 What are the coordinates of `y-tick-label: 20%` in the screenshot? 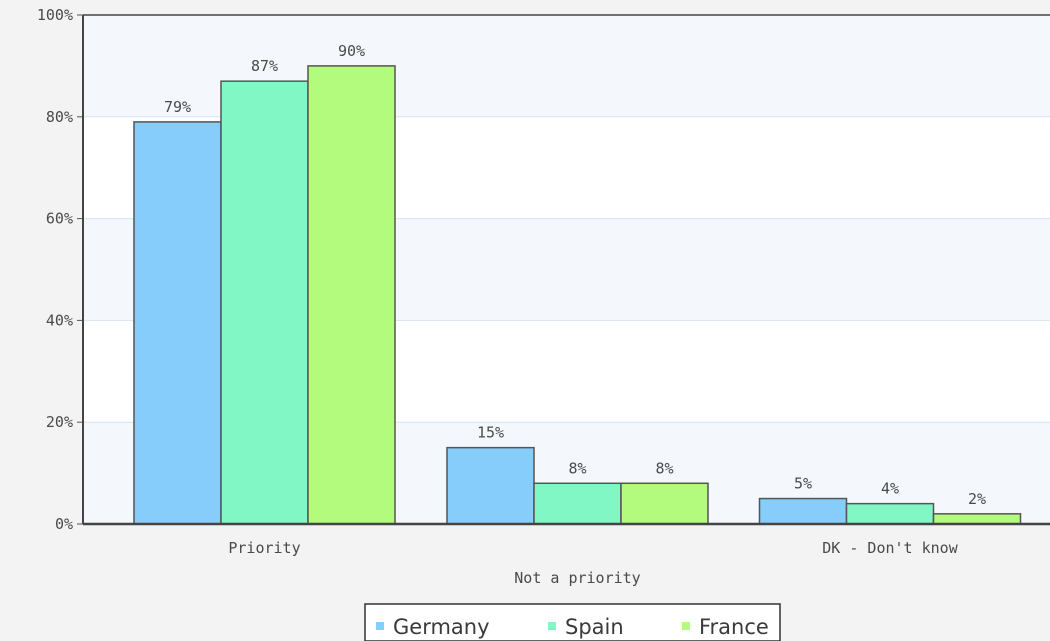 It's located at (59, 422).